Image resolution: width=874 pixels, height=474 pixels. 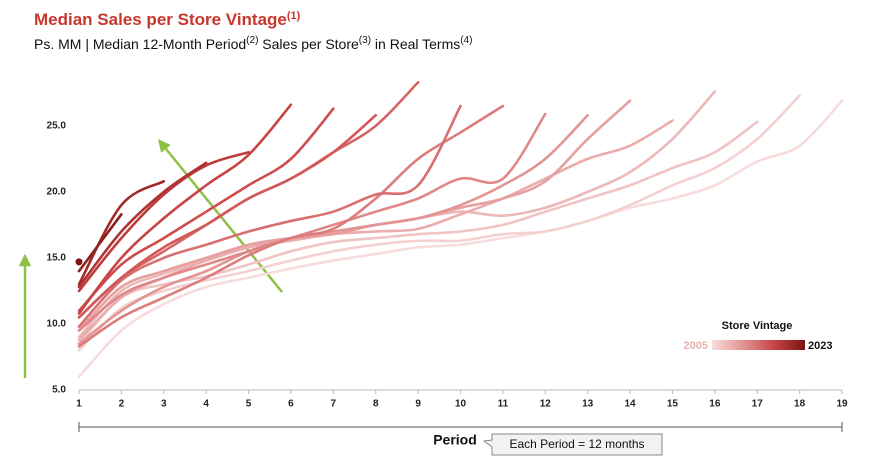 What do you see at coordinates (503, 404) in the screenshot?
I see `x-tick-label: 11` at bounding box center [503, 404].